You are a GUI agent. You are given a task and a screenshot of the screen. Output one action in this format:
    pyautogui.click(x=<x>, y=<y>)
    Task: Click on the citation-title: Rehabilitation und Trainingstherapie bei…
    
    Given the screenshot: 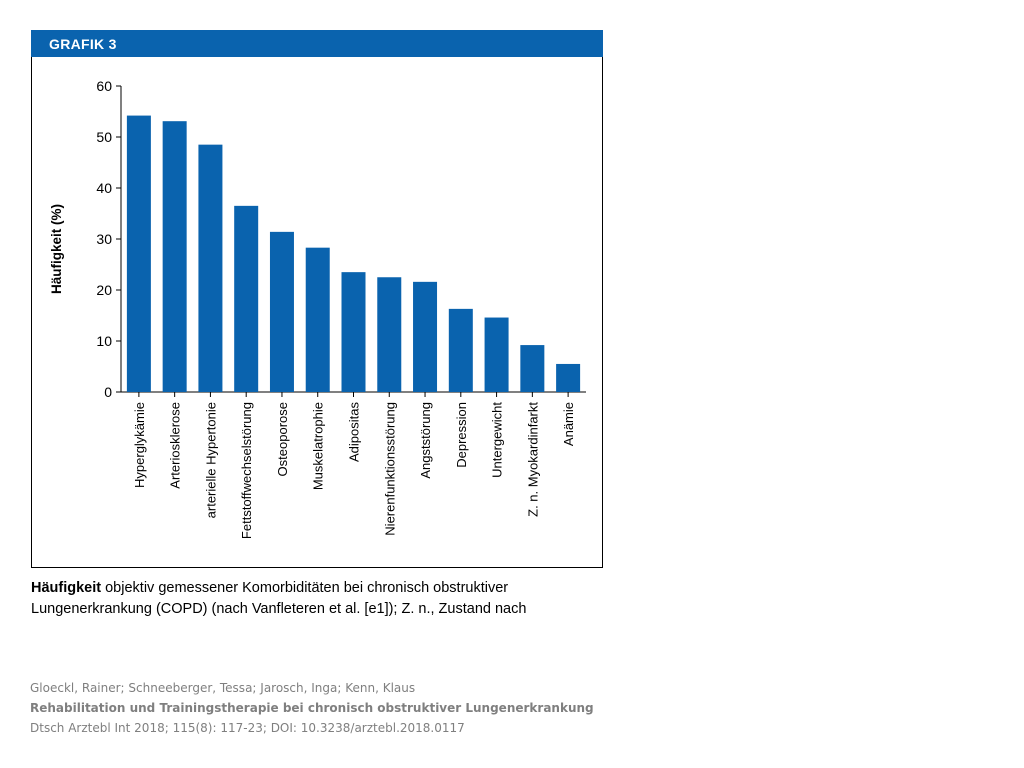 What is the action you would take?
    pyautogui.click(x=312, y=708)
    